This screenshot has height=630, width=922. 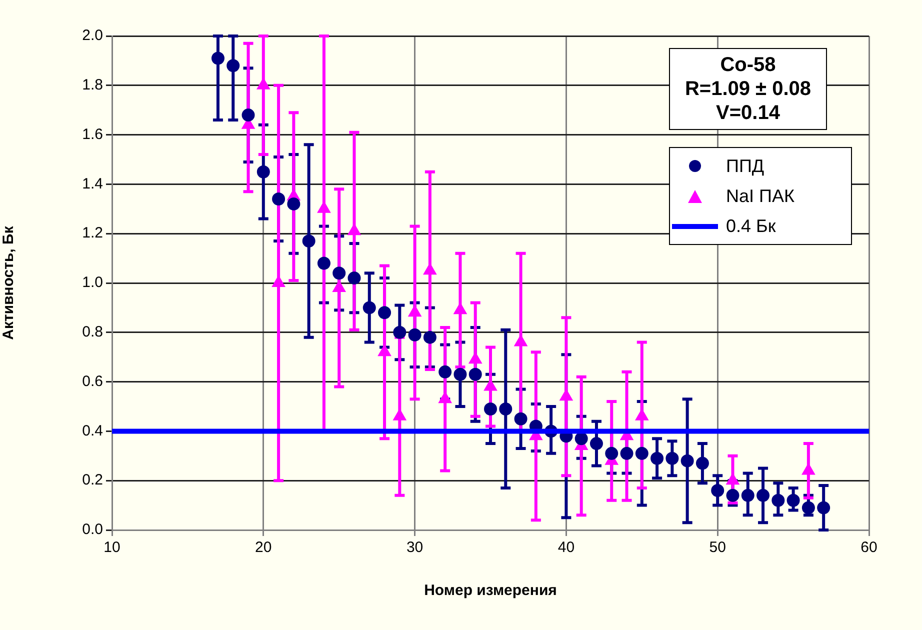 I want to click on x-tick-label: 50, so click(x=717, y=547).